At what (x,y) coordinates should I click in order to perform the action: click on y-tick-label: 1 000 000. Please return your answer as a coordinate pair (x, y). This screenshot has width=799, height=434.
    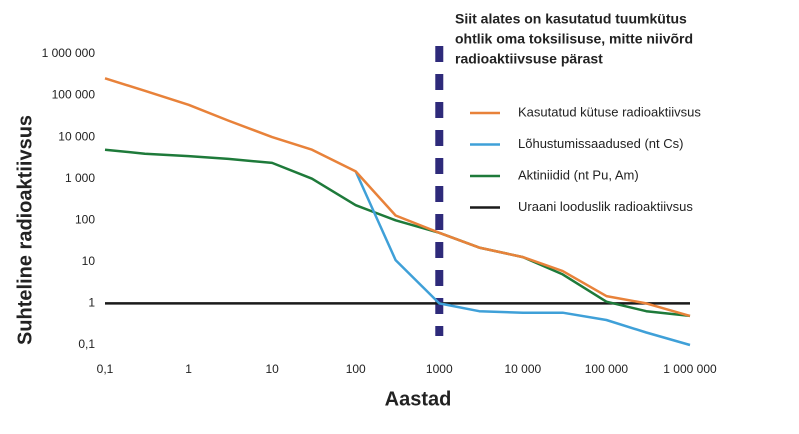
    Looking at the image, I should click on (69, 53).